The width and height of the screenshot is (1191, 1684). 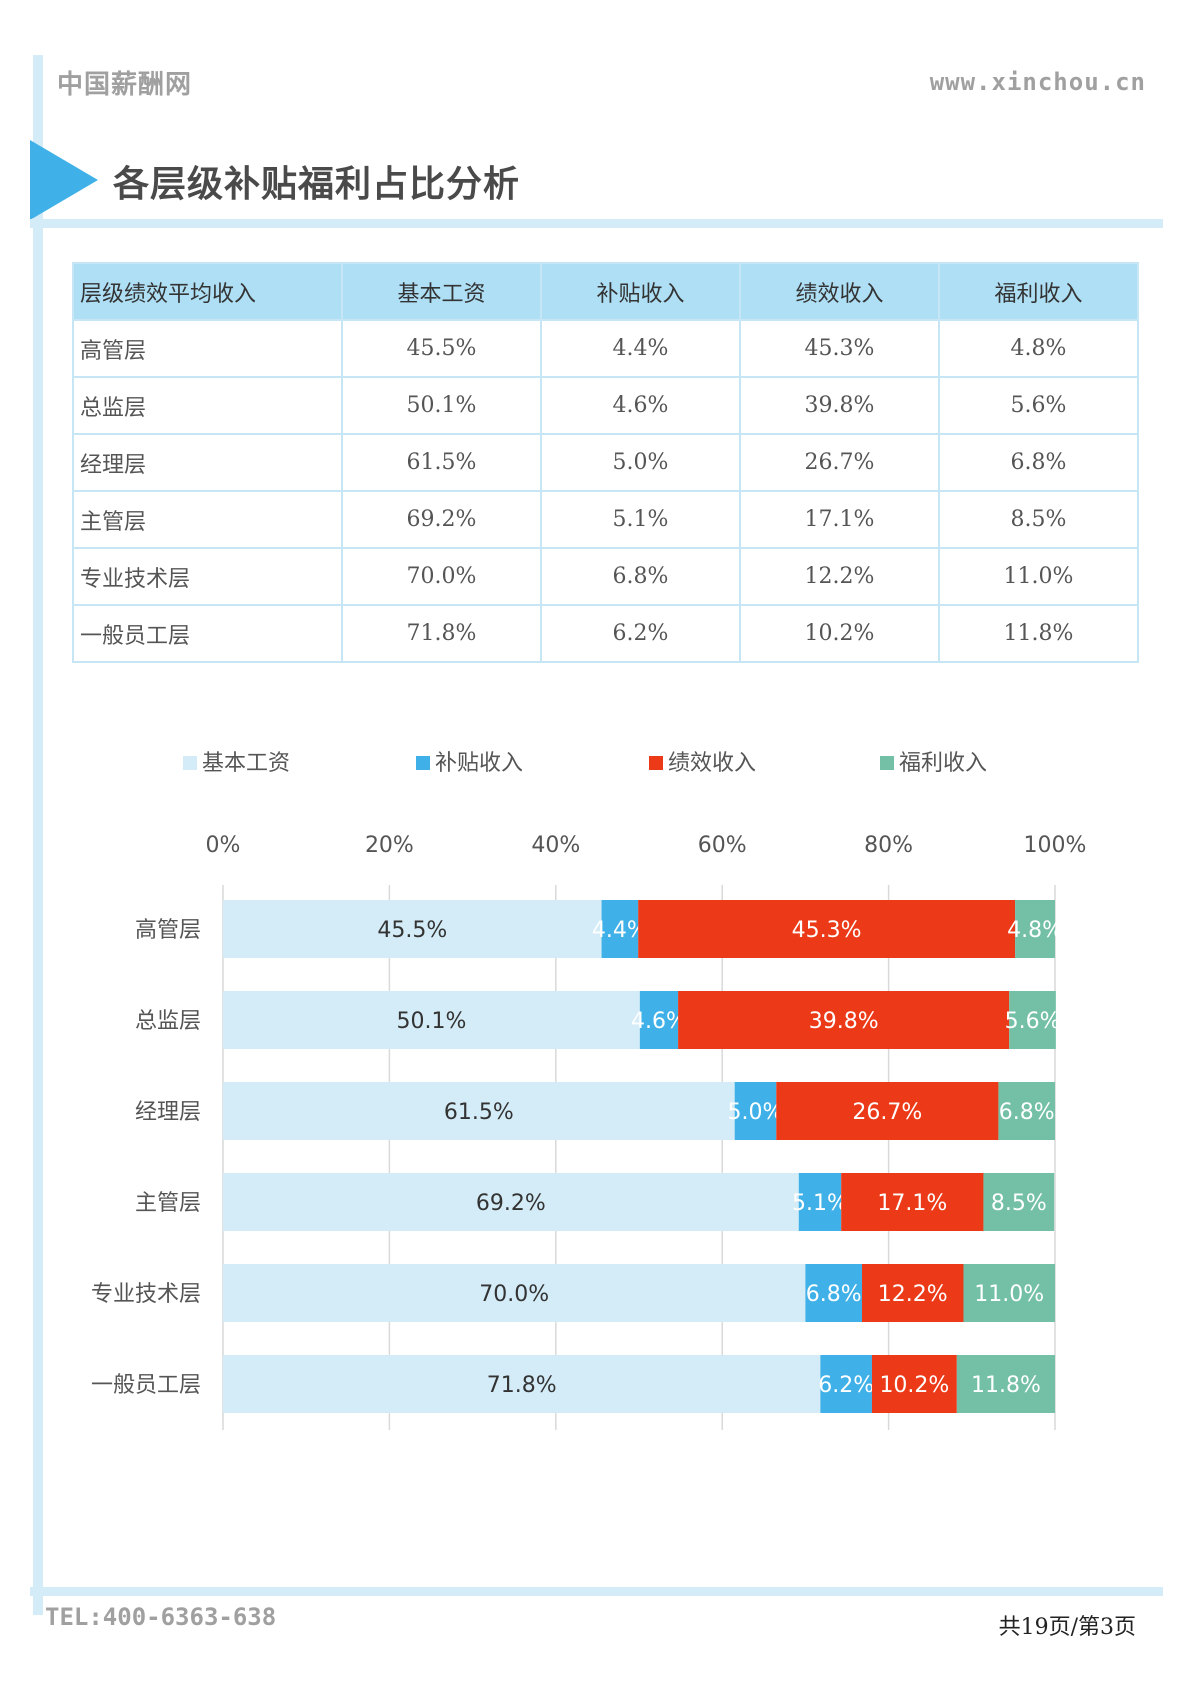 I want to click on table-cell: 17.1%, so click(x=839, y=519).